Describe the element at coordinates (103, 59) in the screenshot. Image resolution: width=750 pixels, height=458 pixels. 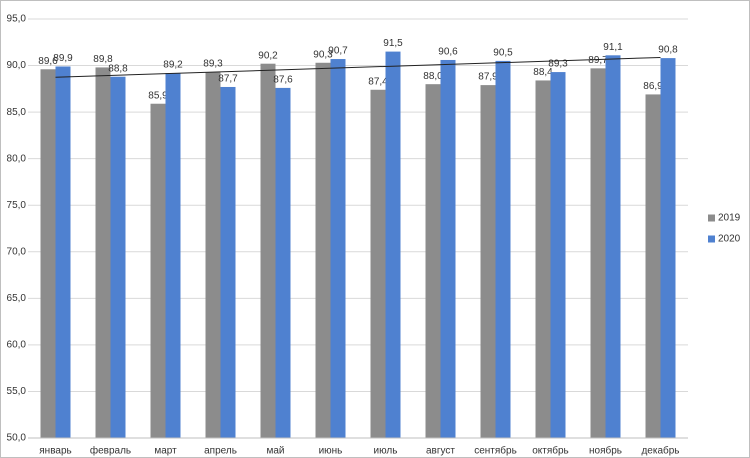
I see `value-label: 89,8` at that location.